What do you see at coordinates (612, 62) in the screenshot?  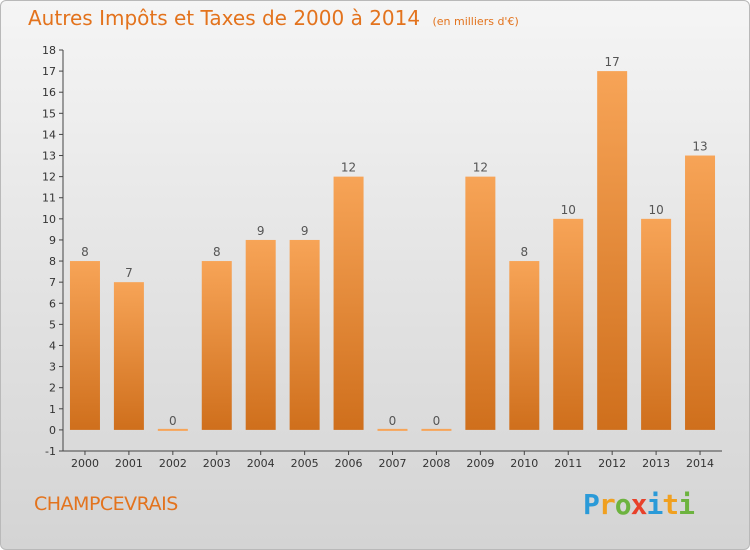 I see `data-label: 17` at bounding box center [612, 62].